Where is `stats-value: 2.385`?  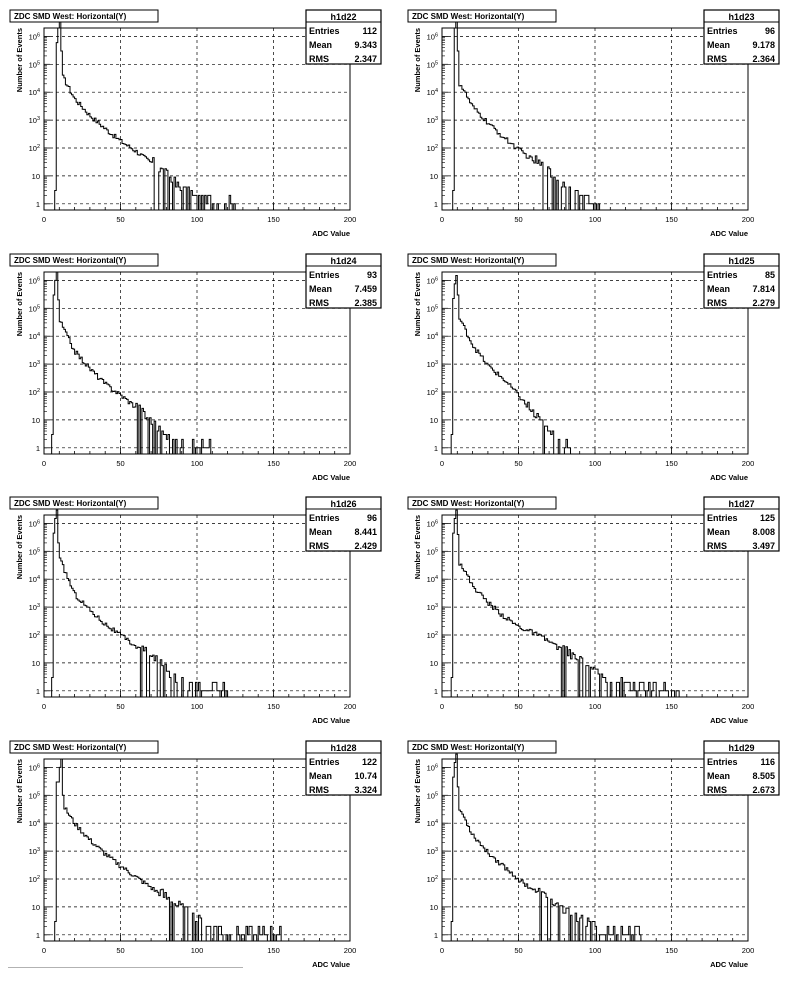 stats-value: 2.385 is located at coordinates (365, 303).